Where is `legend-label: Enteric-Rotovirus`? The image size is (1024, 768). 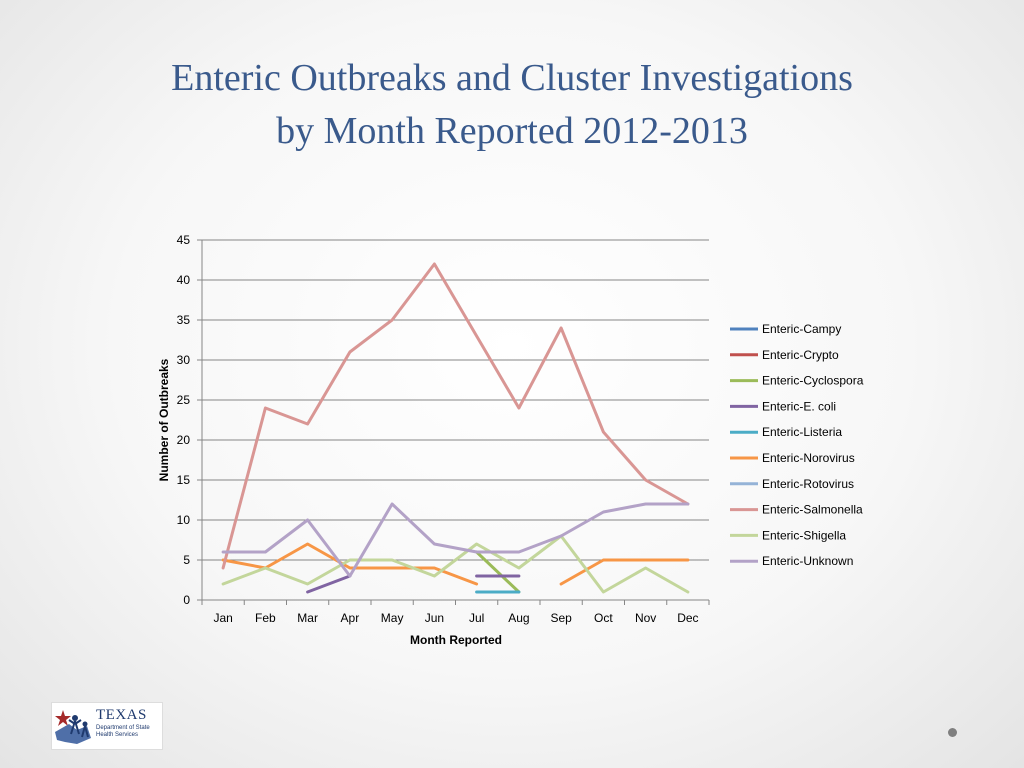
legend-label: Enteric-Rotovirus is located at coordinates (808, 484).